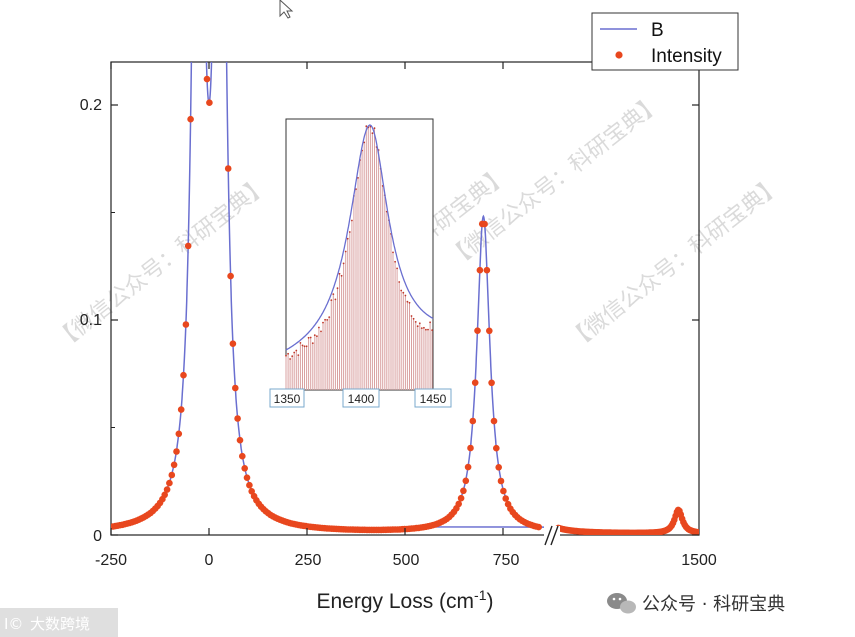 The image size is (855, 637). I want to click on inset-x-tick-1400: 1400, so click(361, 399).